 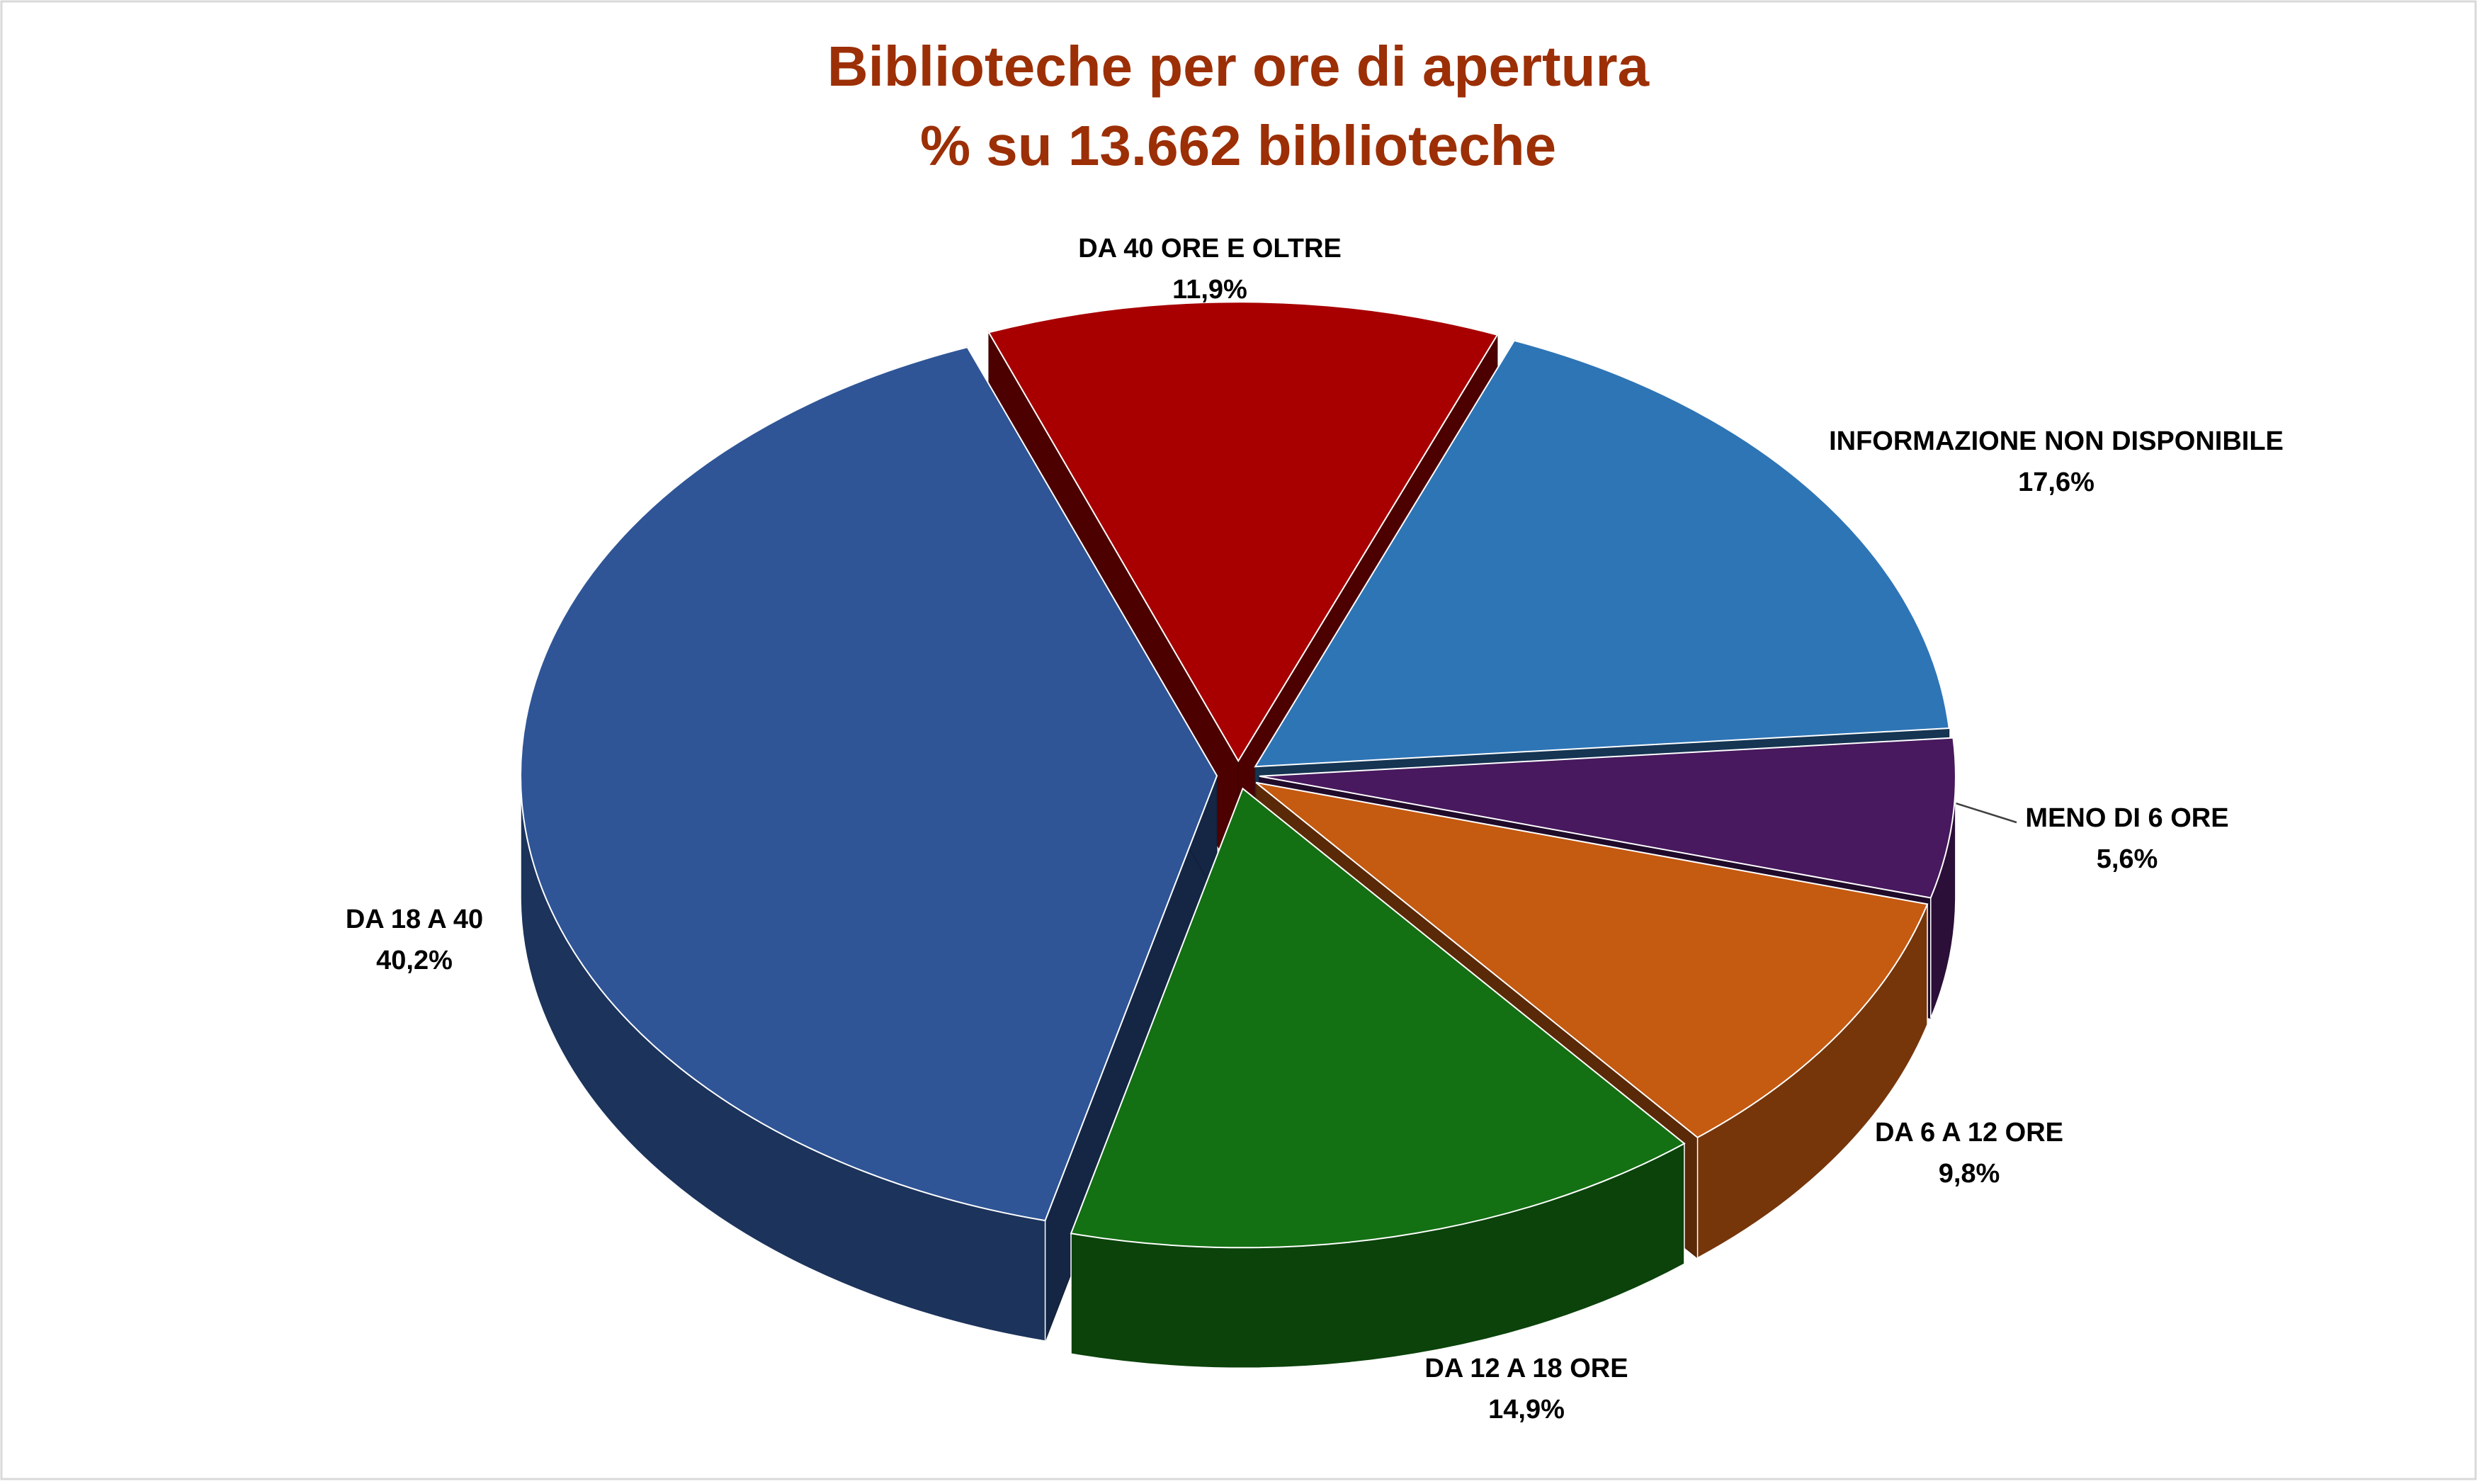 What do you see at coordinates (2127, 859) in the screenshot?
I see `value-label: 5,6%` at bounding box center [2127, 859].